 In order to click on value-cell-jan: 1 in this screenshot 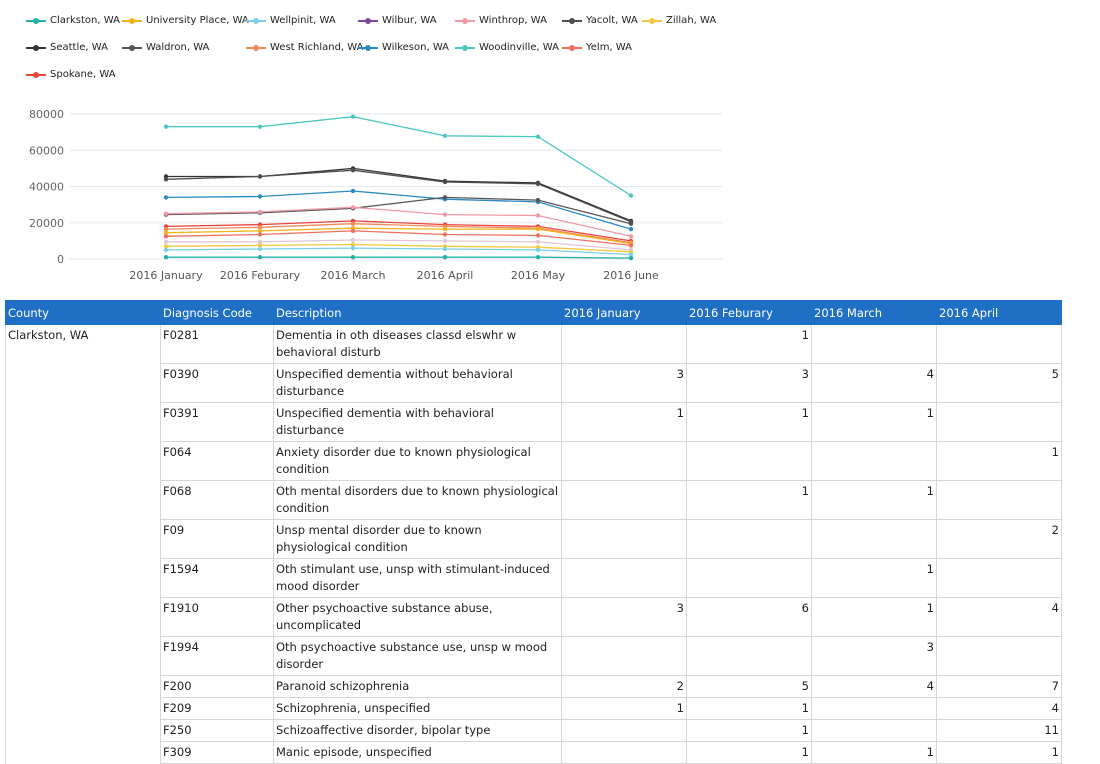, I will do `click(624, 422)`.